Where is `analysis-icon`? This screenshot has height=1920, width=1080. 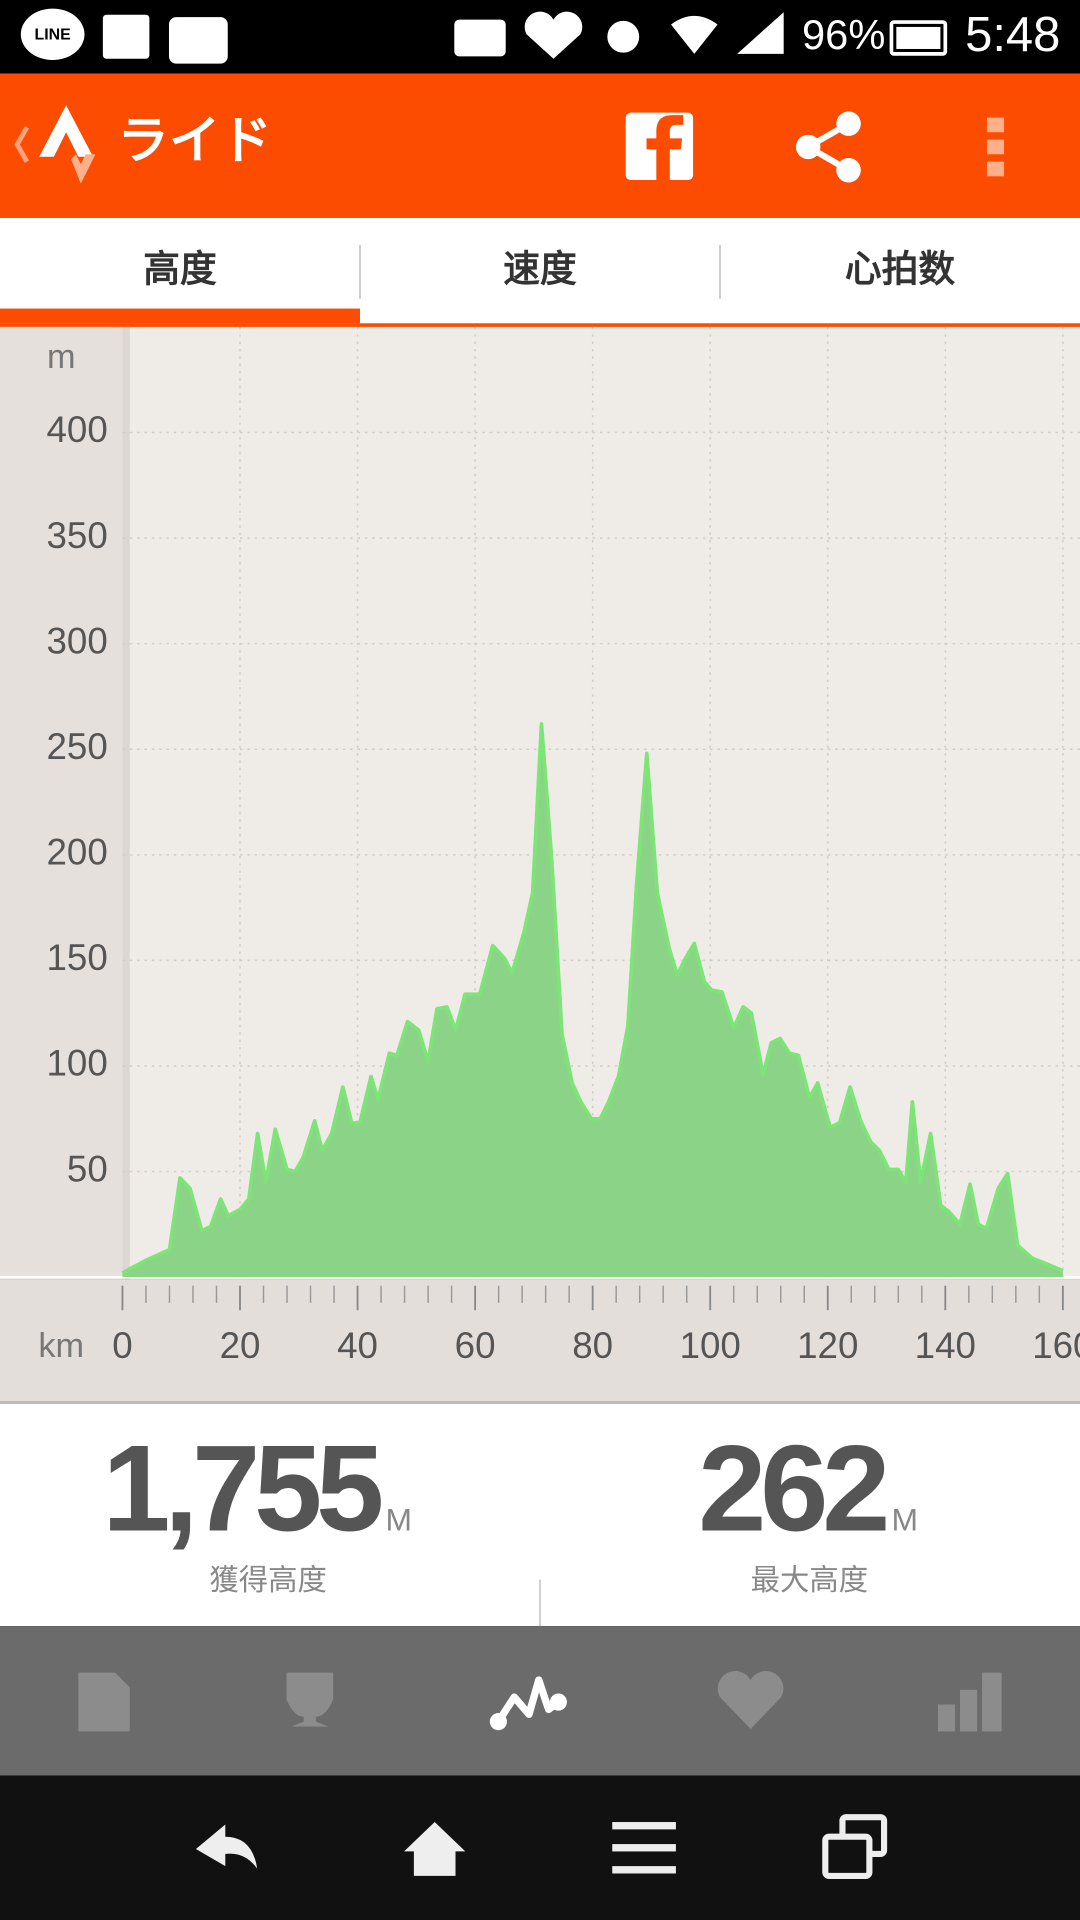 analysis-icon is located at coordinates (528, 1700).